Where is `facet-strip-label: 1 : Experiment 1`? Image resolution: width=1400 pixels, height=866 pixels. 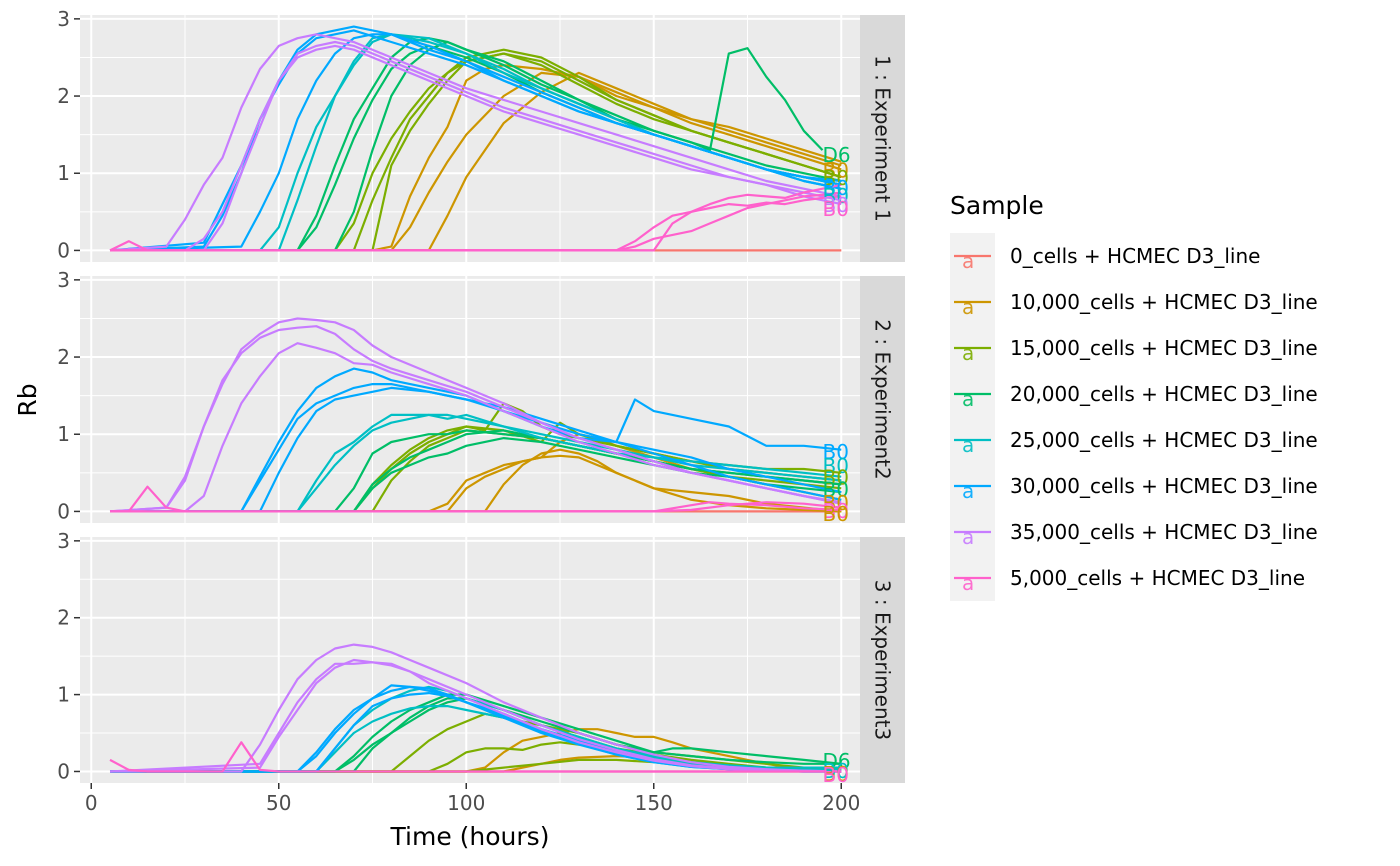
facet-strip-label: 1 : Experiment 1 is located at coordinates (883, 138).